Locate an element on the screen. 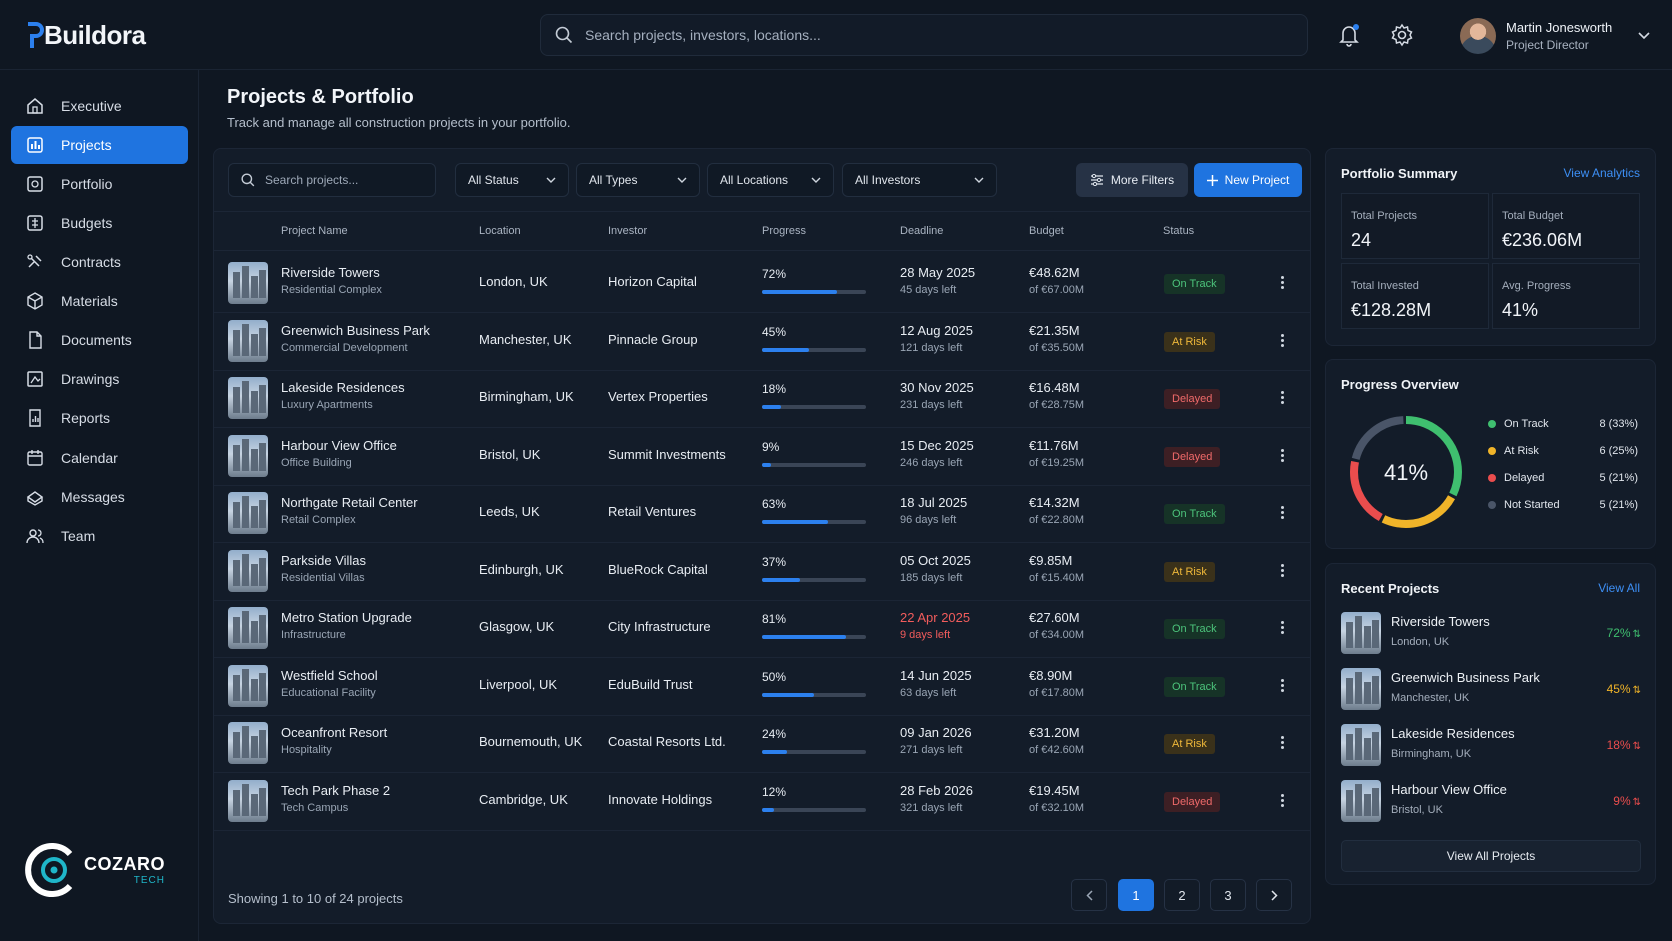 The width and height of the screenshot is (1672, 941). progress-fill is located at coordinates (804, 637).